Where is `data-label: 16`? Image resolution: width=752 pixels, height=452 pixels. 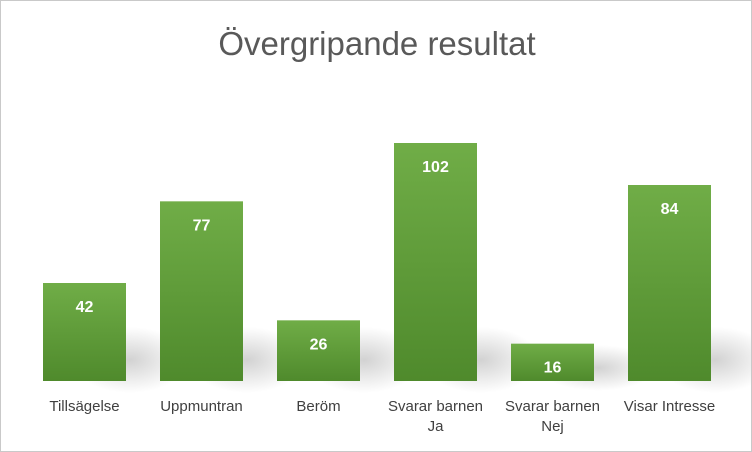 data-label: 16 is located at coordinates (553, 368).